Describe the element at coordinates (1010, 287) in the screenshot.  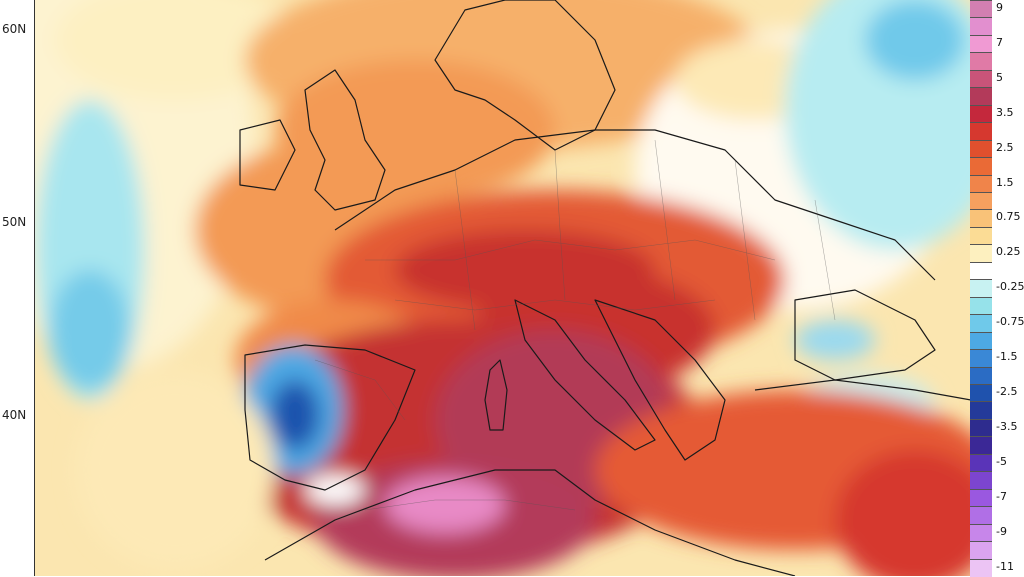
I see `legend-label: -0.25` at that location.